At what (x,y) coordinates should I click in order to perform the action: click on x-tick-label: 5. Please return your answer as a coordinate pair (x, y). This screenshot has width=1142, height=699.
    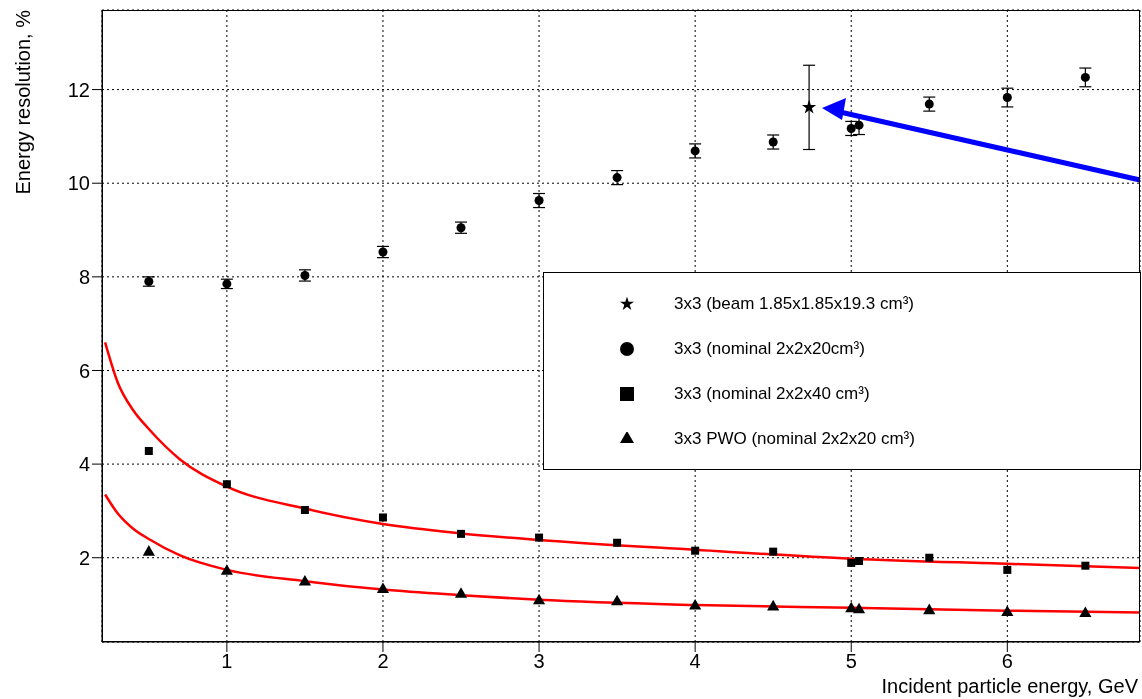
    Looking at the image, I should click on (851, 661).